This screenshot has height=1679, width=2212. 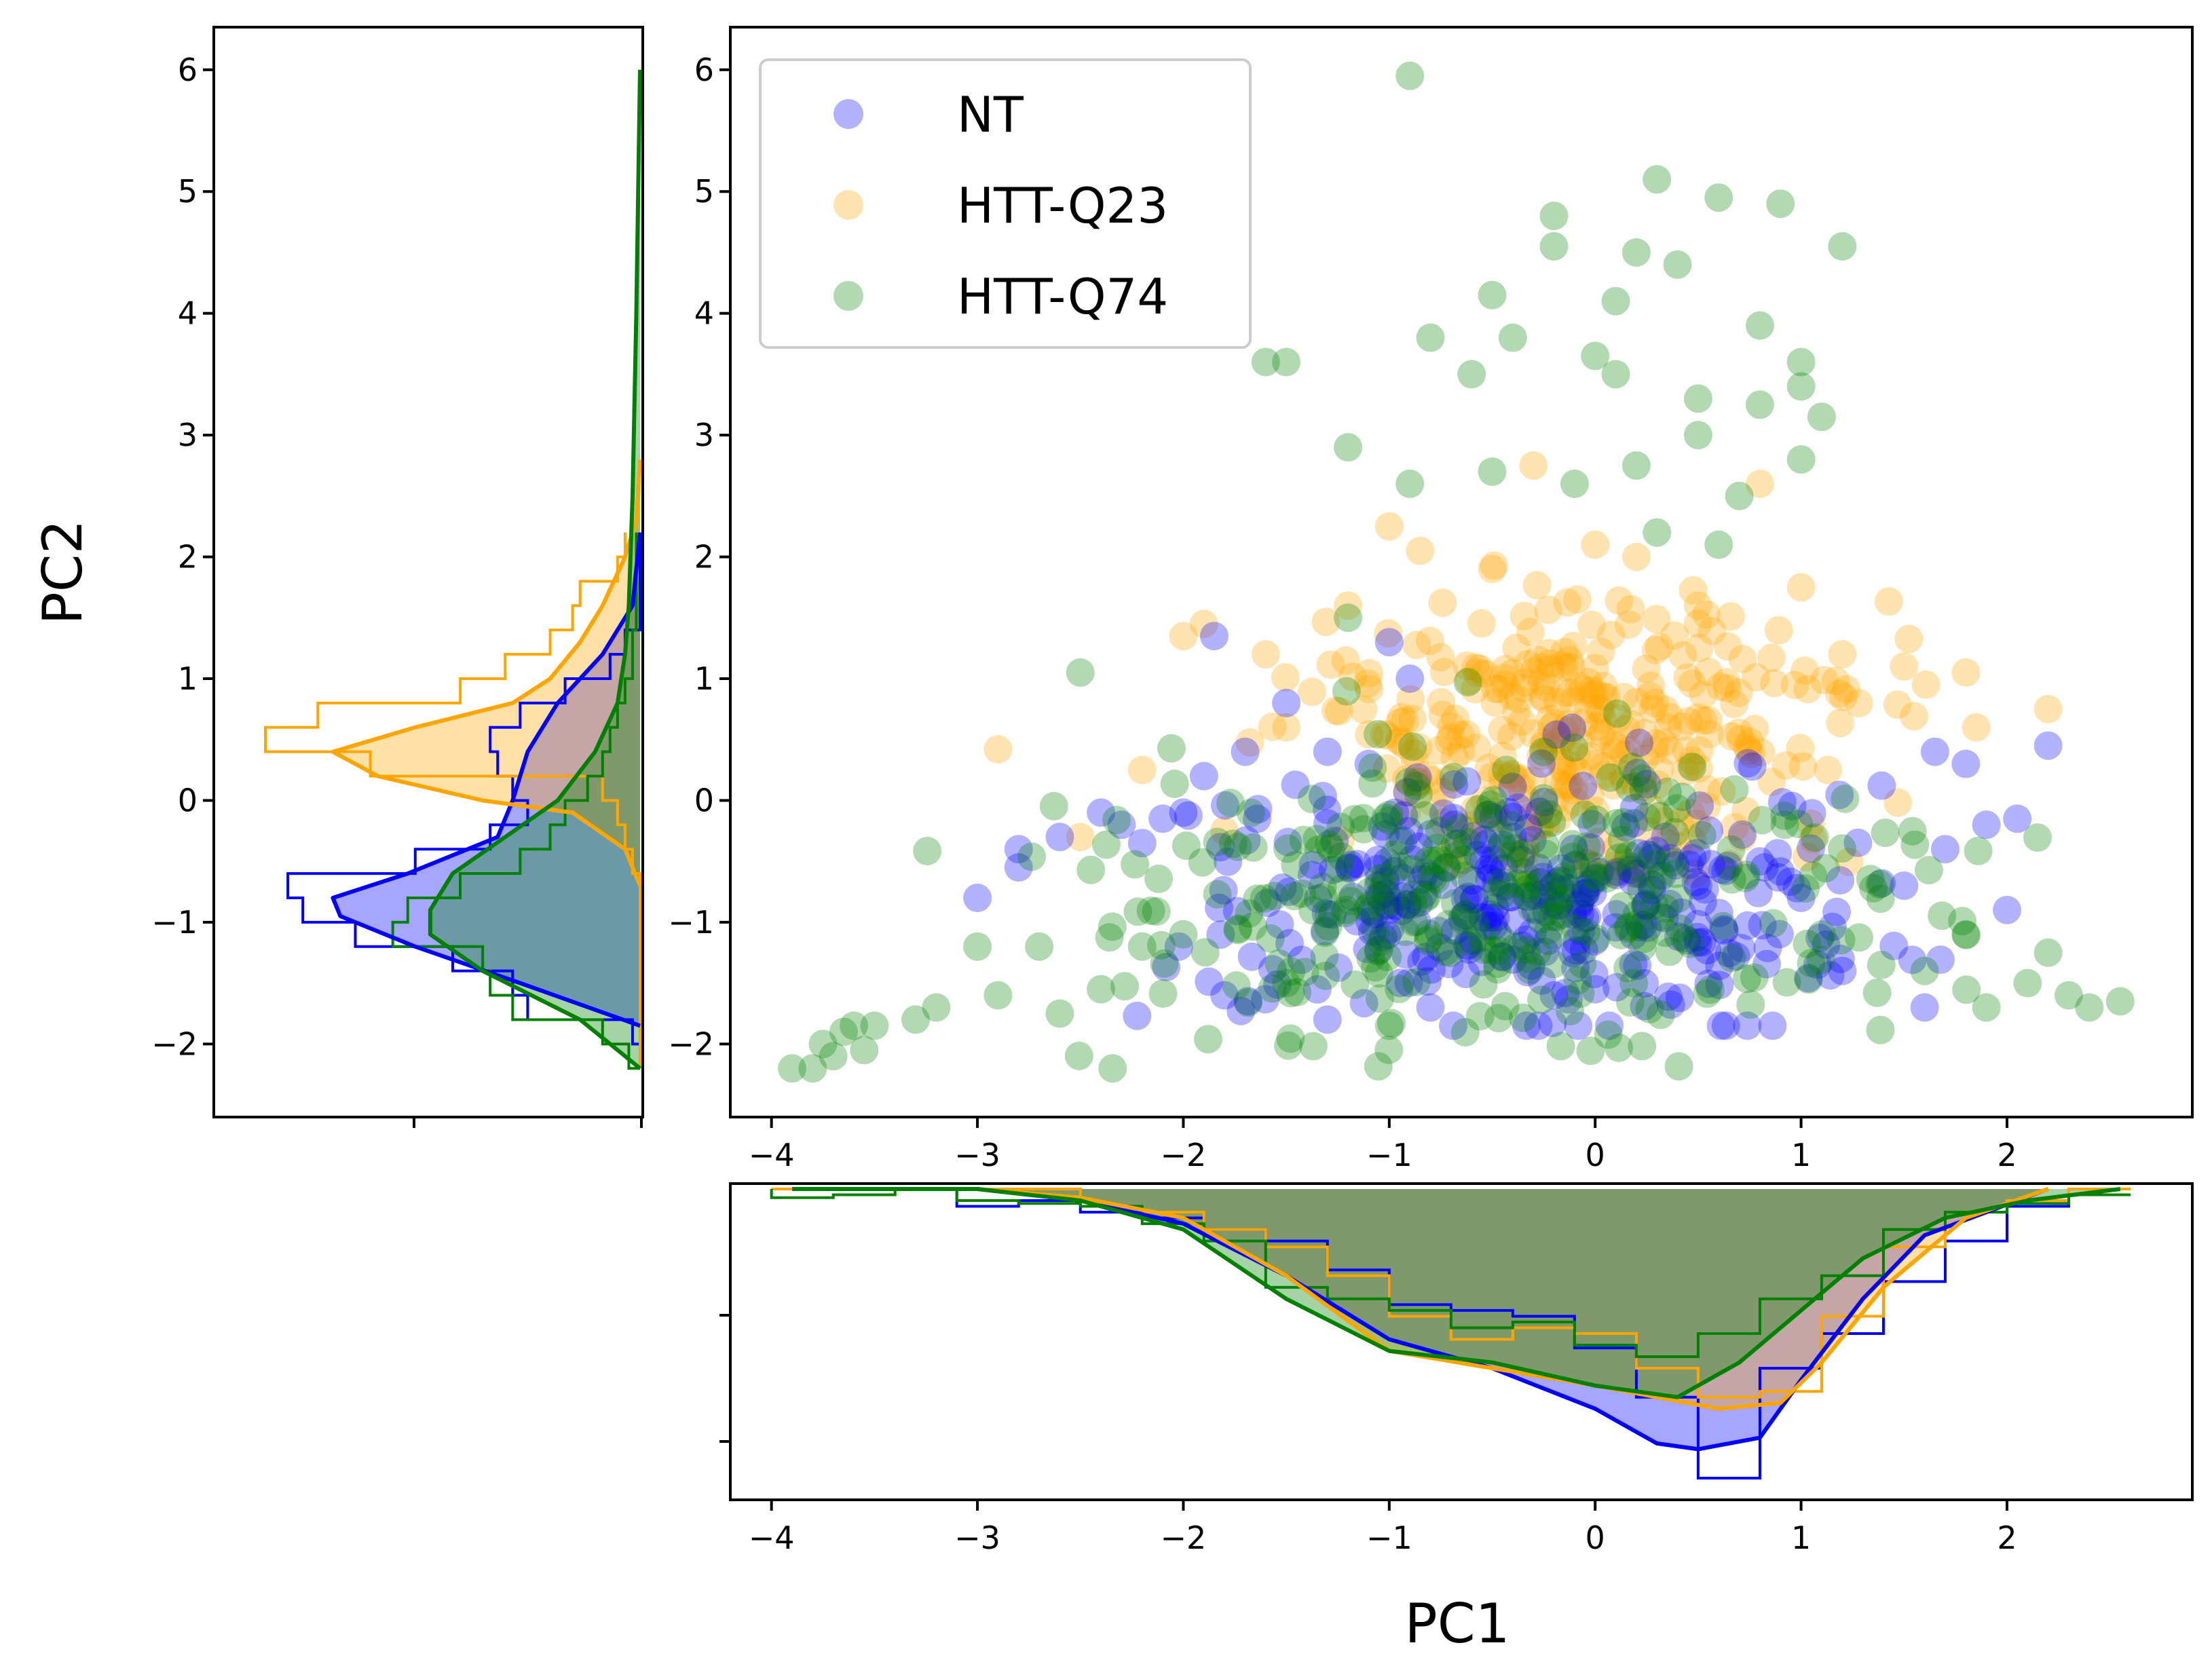 I want to click on left-y-tick-label: 5, so click(x=188, y=191).